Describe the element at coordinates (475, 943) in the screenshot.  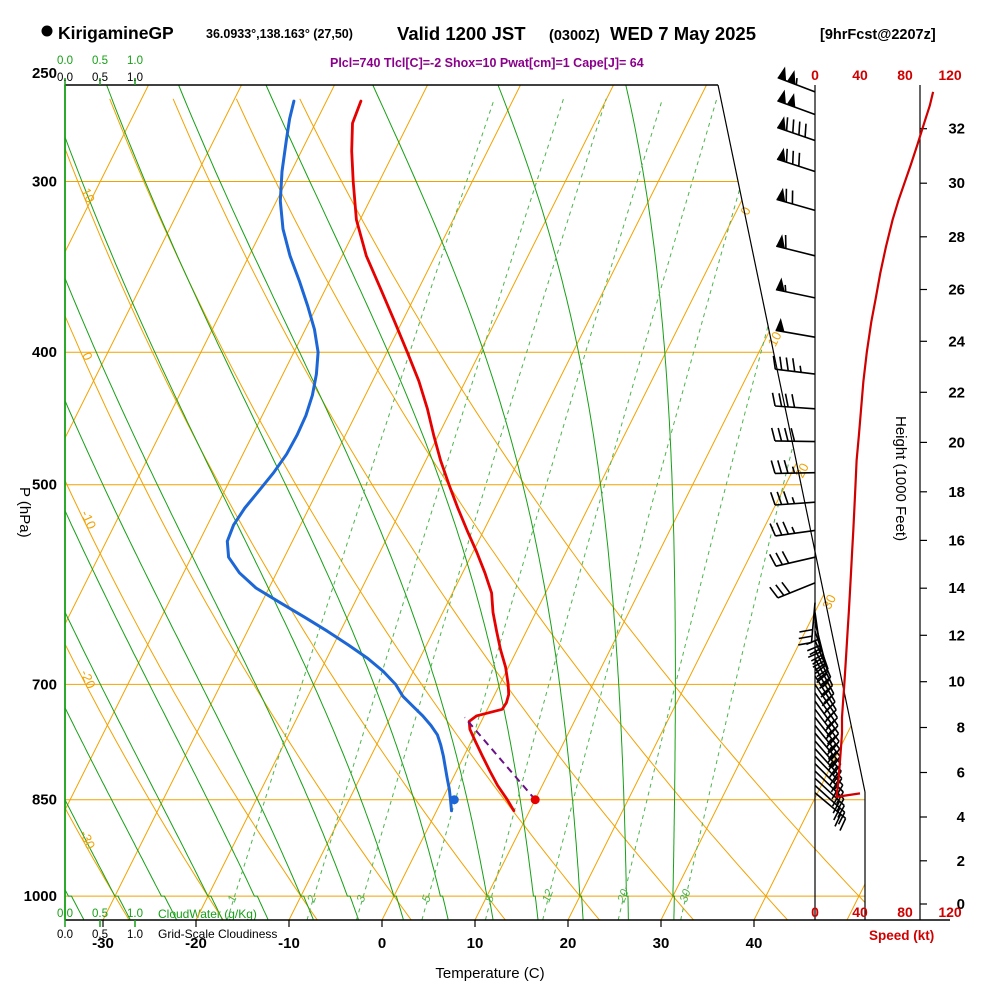
I see `temp-tick-label: 10` at that location.